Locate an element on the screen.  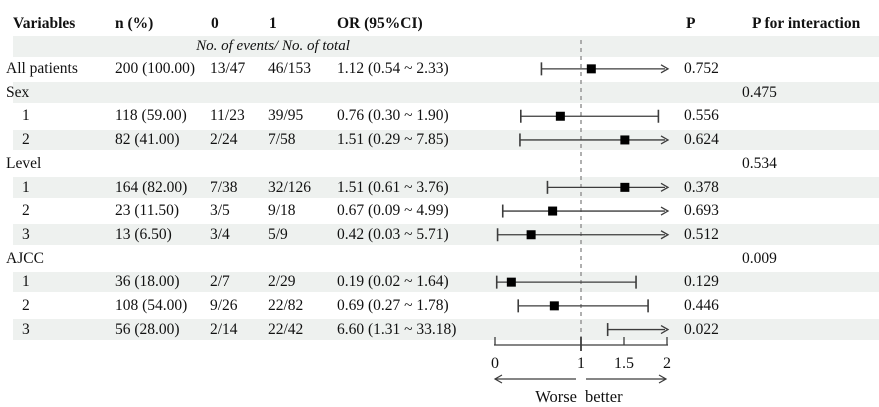
col-header-group0: 0 is located at coordinates (215, 23).